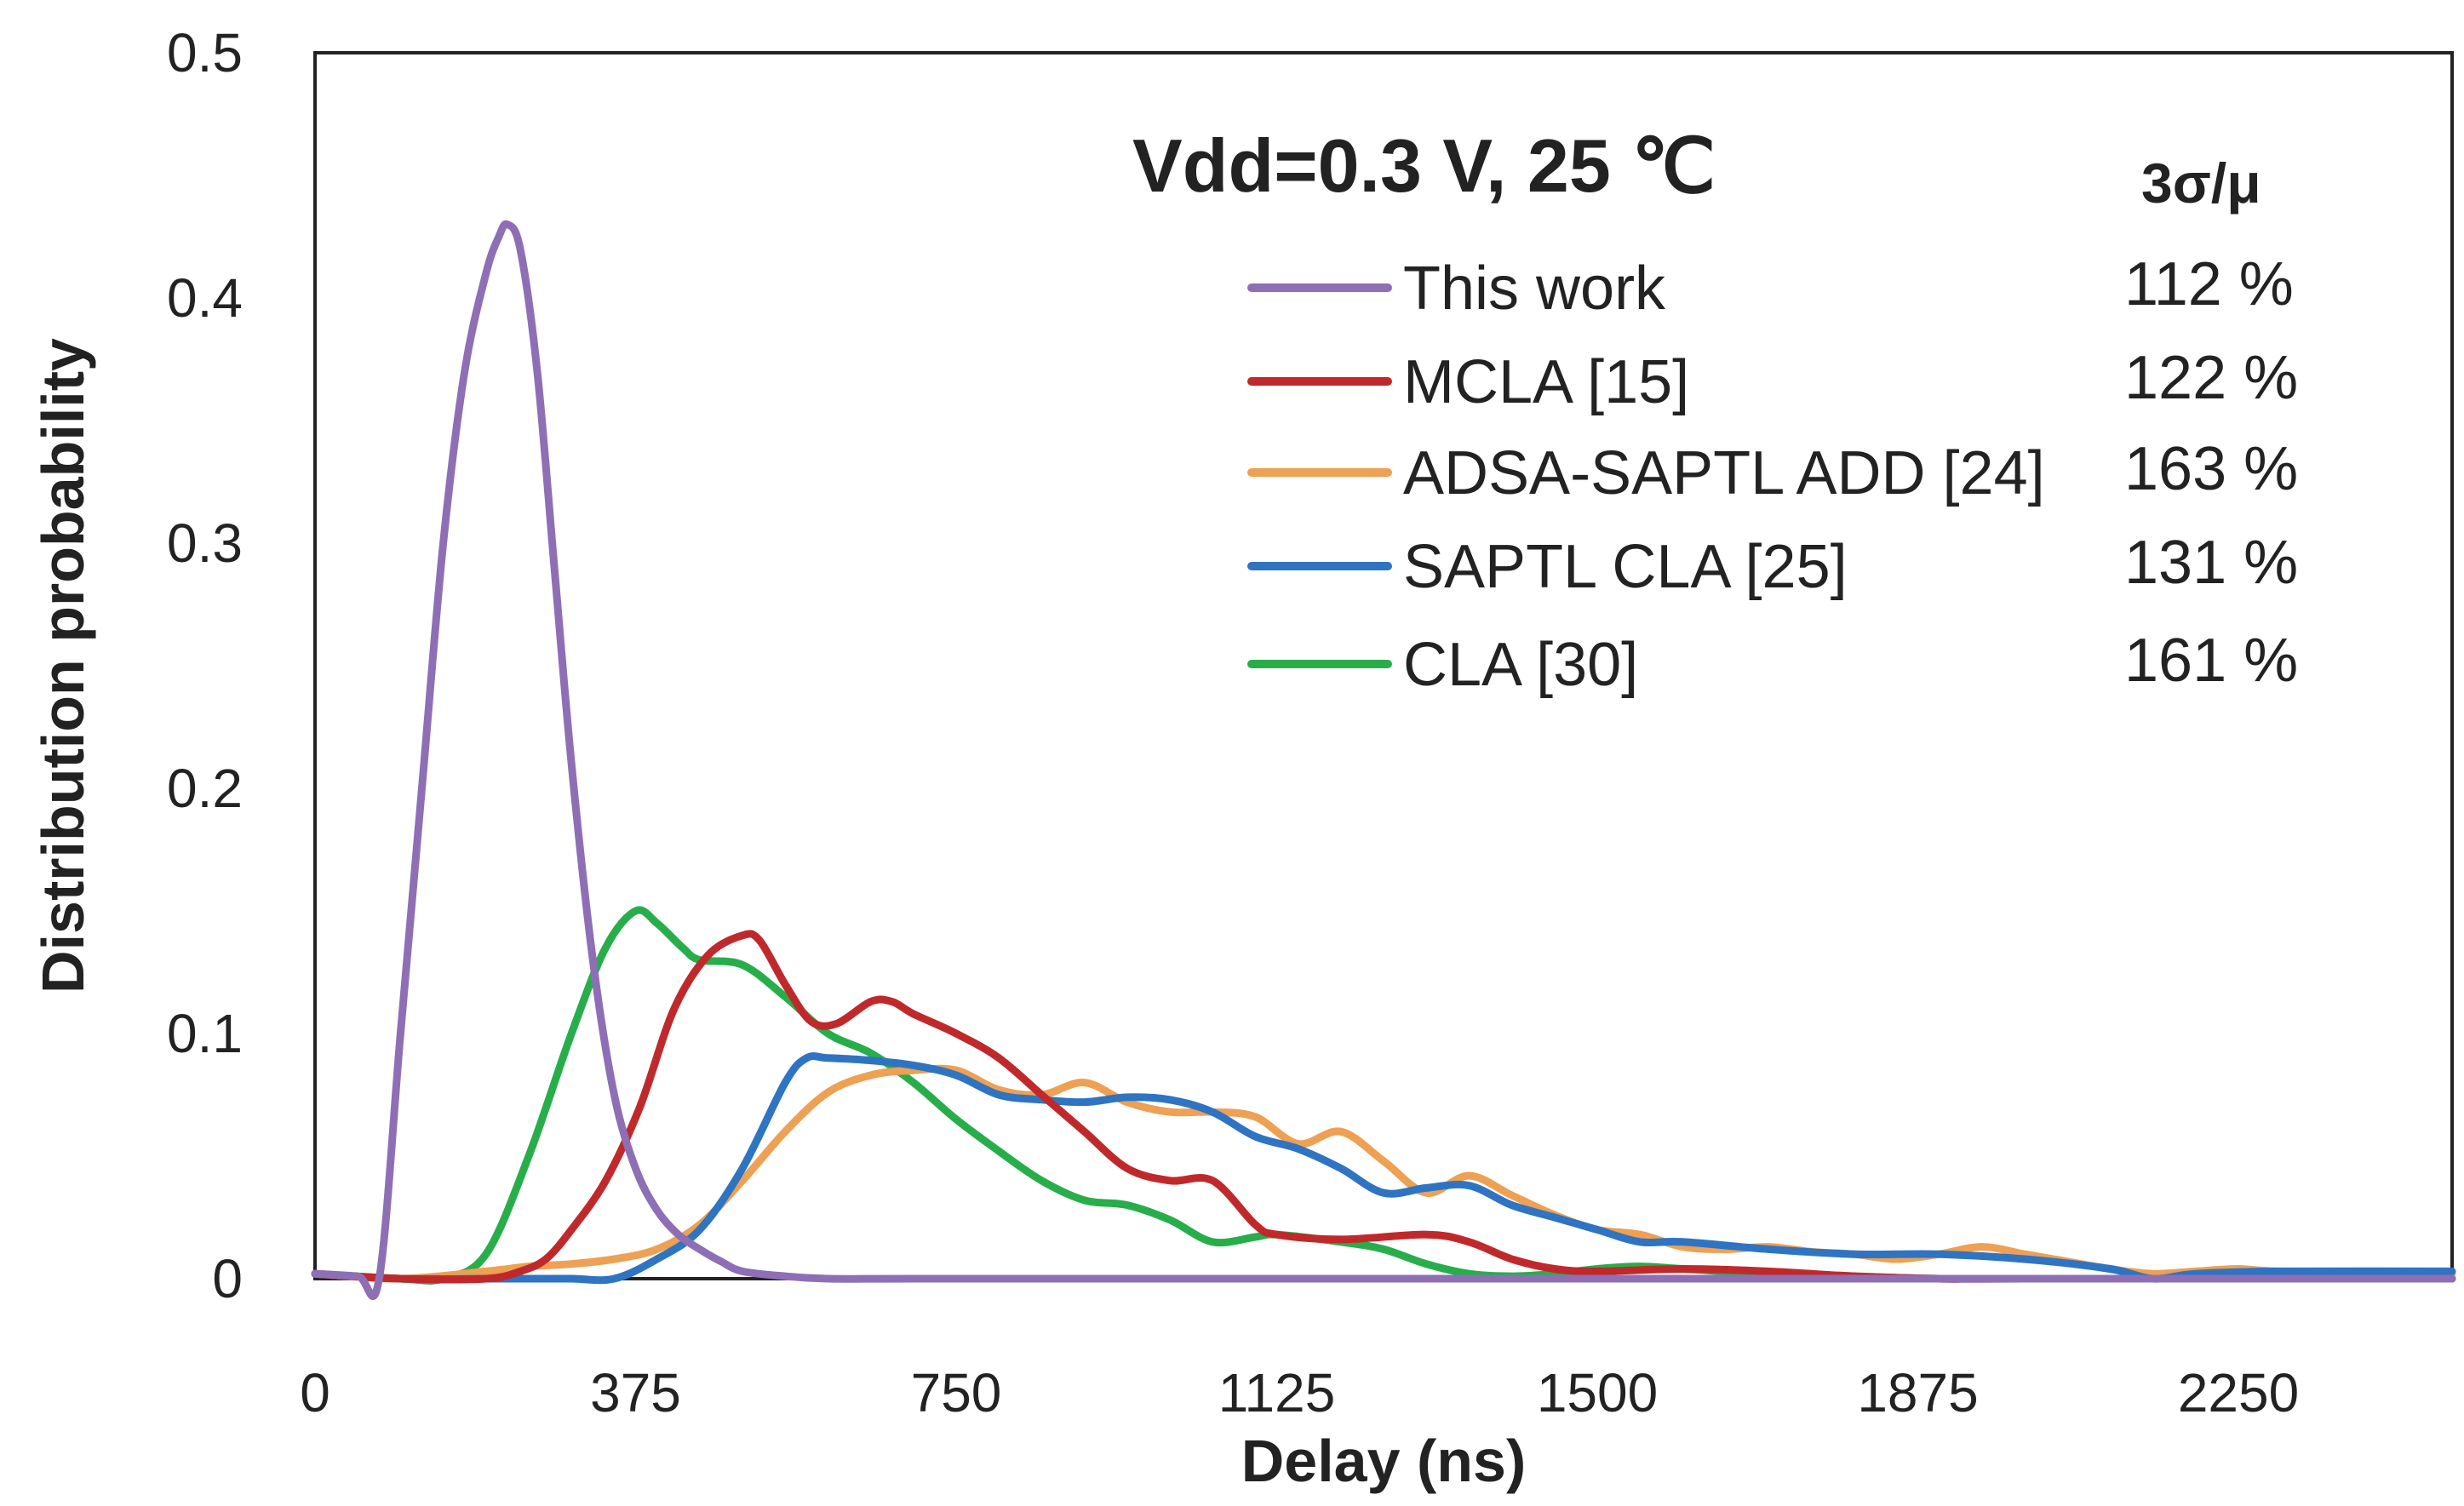 The image size is (2464, 1506). I want to click on y-axis-ticks: 0 0.1 0.2 0.3 0.4 0.5, so click(205, 665).